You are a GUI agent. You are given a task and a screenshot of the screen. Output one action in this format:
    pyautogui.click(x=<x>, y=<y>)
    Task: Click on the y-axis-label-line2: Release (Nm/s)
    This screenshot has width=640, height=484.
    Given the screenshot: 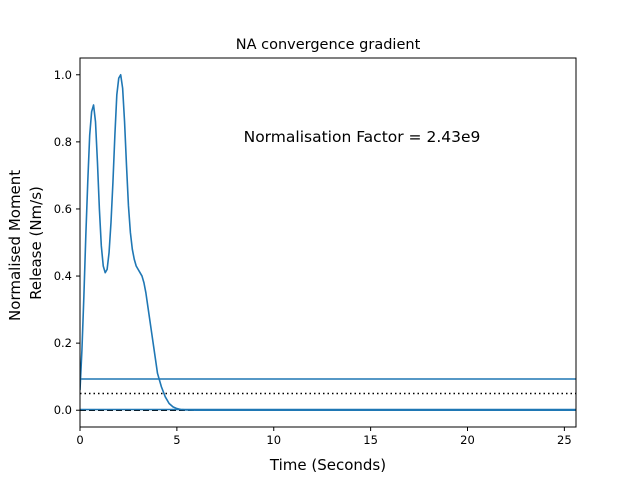 What is the action you would take?
    pyautogui.click(x=36, y=243)
    